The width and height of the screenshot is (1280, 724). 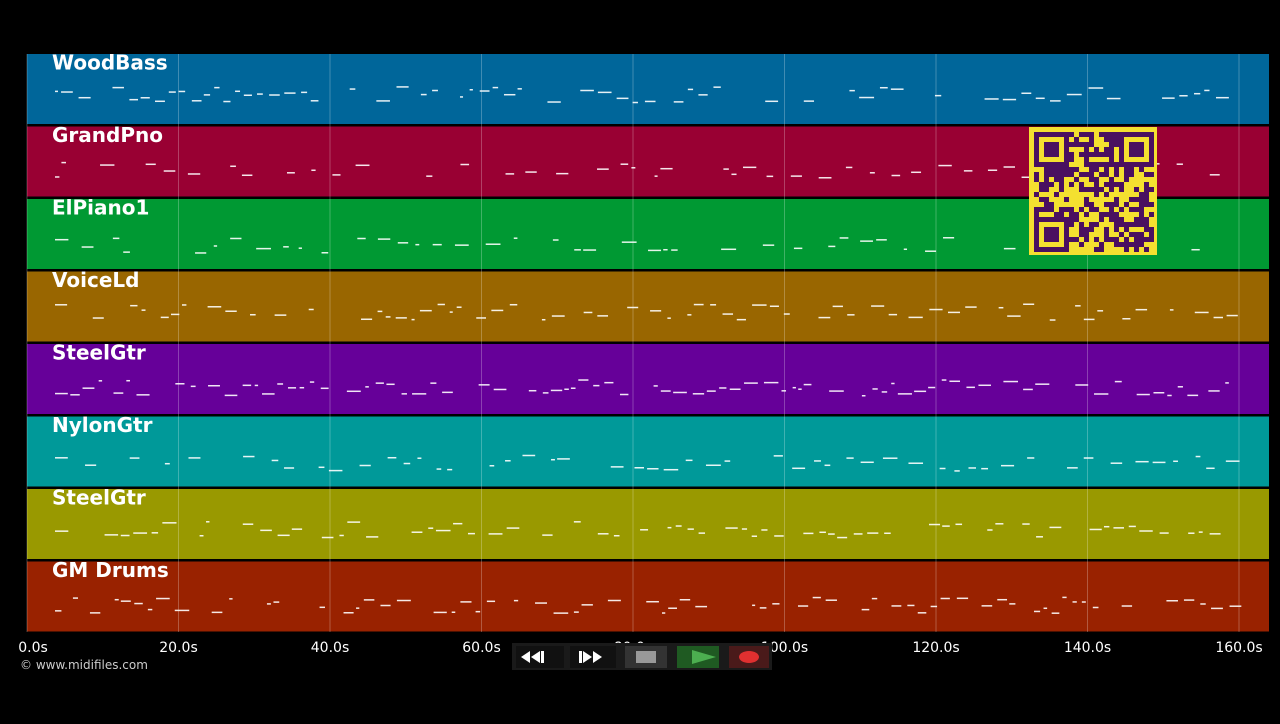 I want to click on track-name: SteelGtr, so click(x=99, y=353).